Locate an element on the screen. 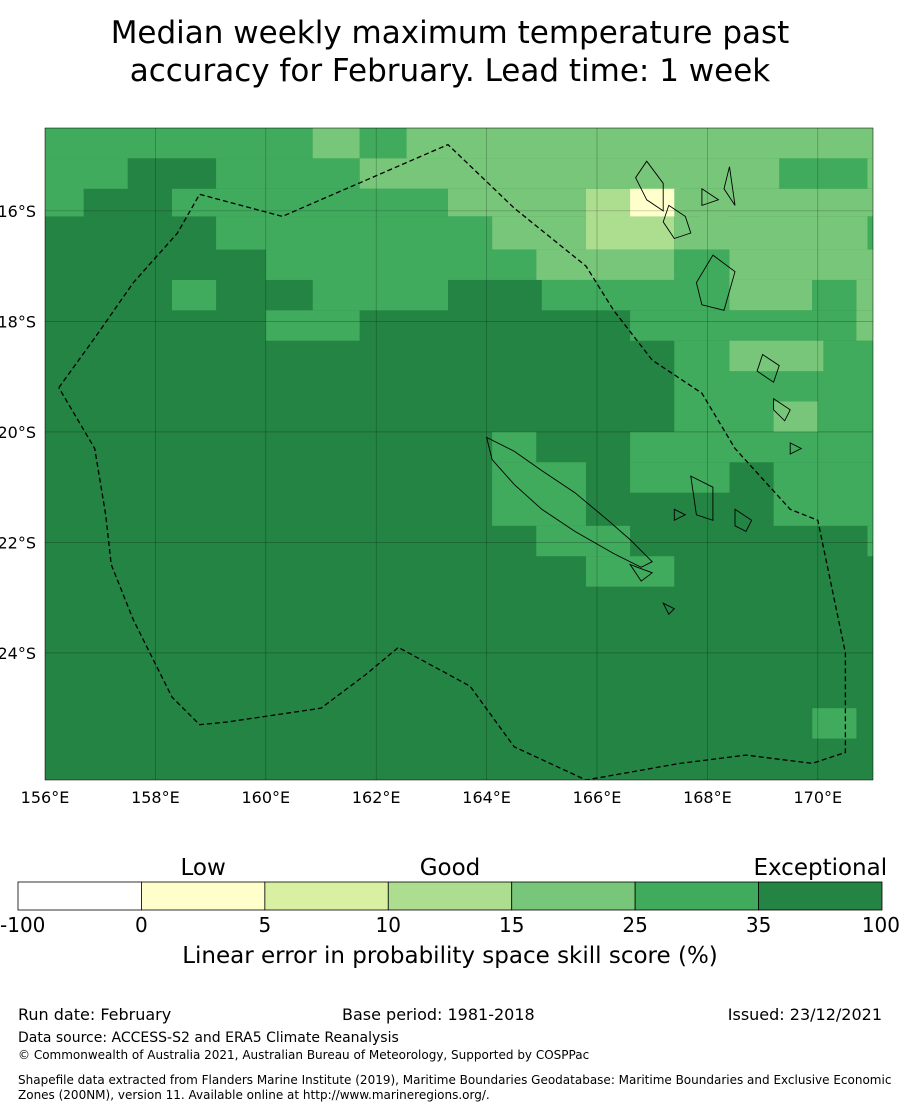 This screenshot has height=1110, width=900. colorbar-tick-label: 5 is located at coordinates (265, 925).